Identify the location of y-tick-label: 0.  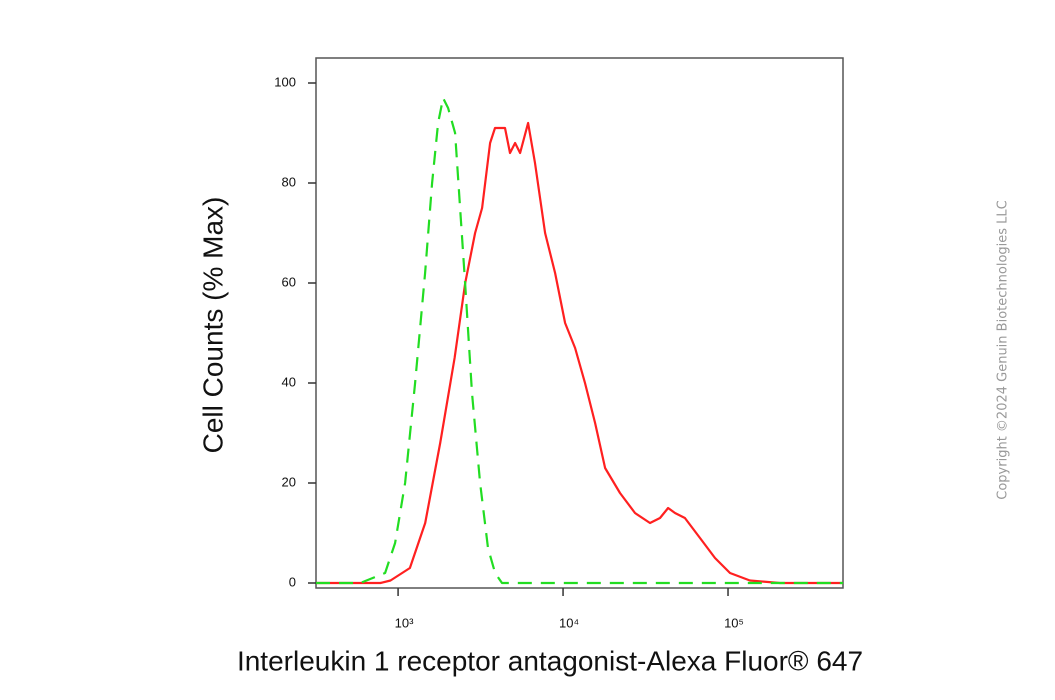
(292, 581).